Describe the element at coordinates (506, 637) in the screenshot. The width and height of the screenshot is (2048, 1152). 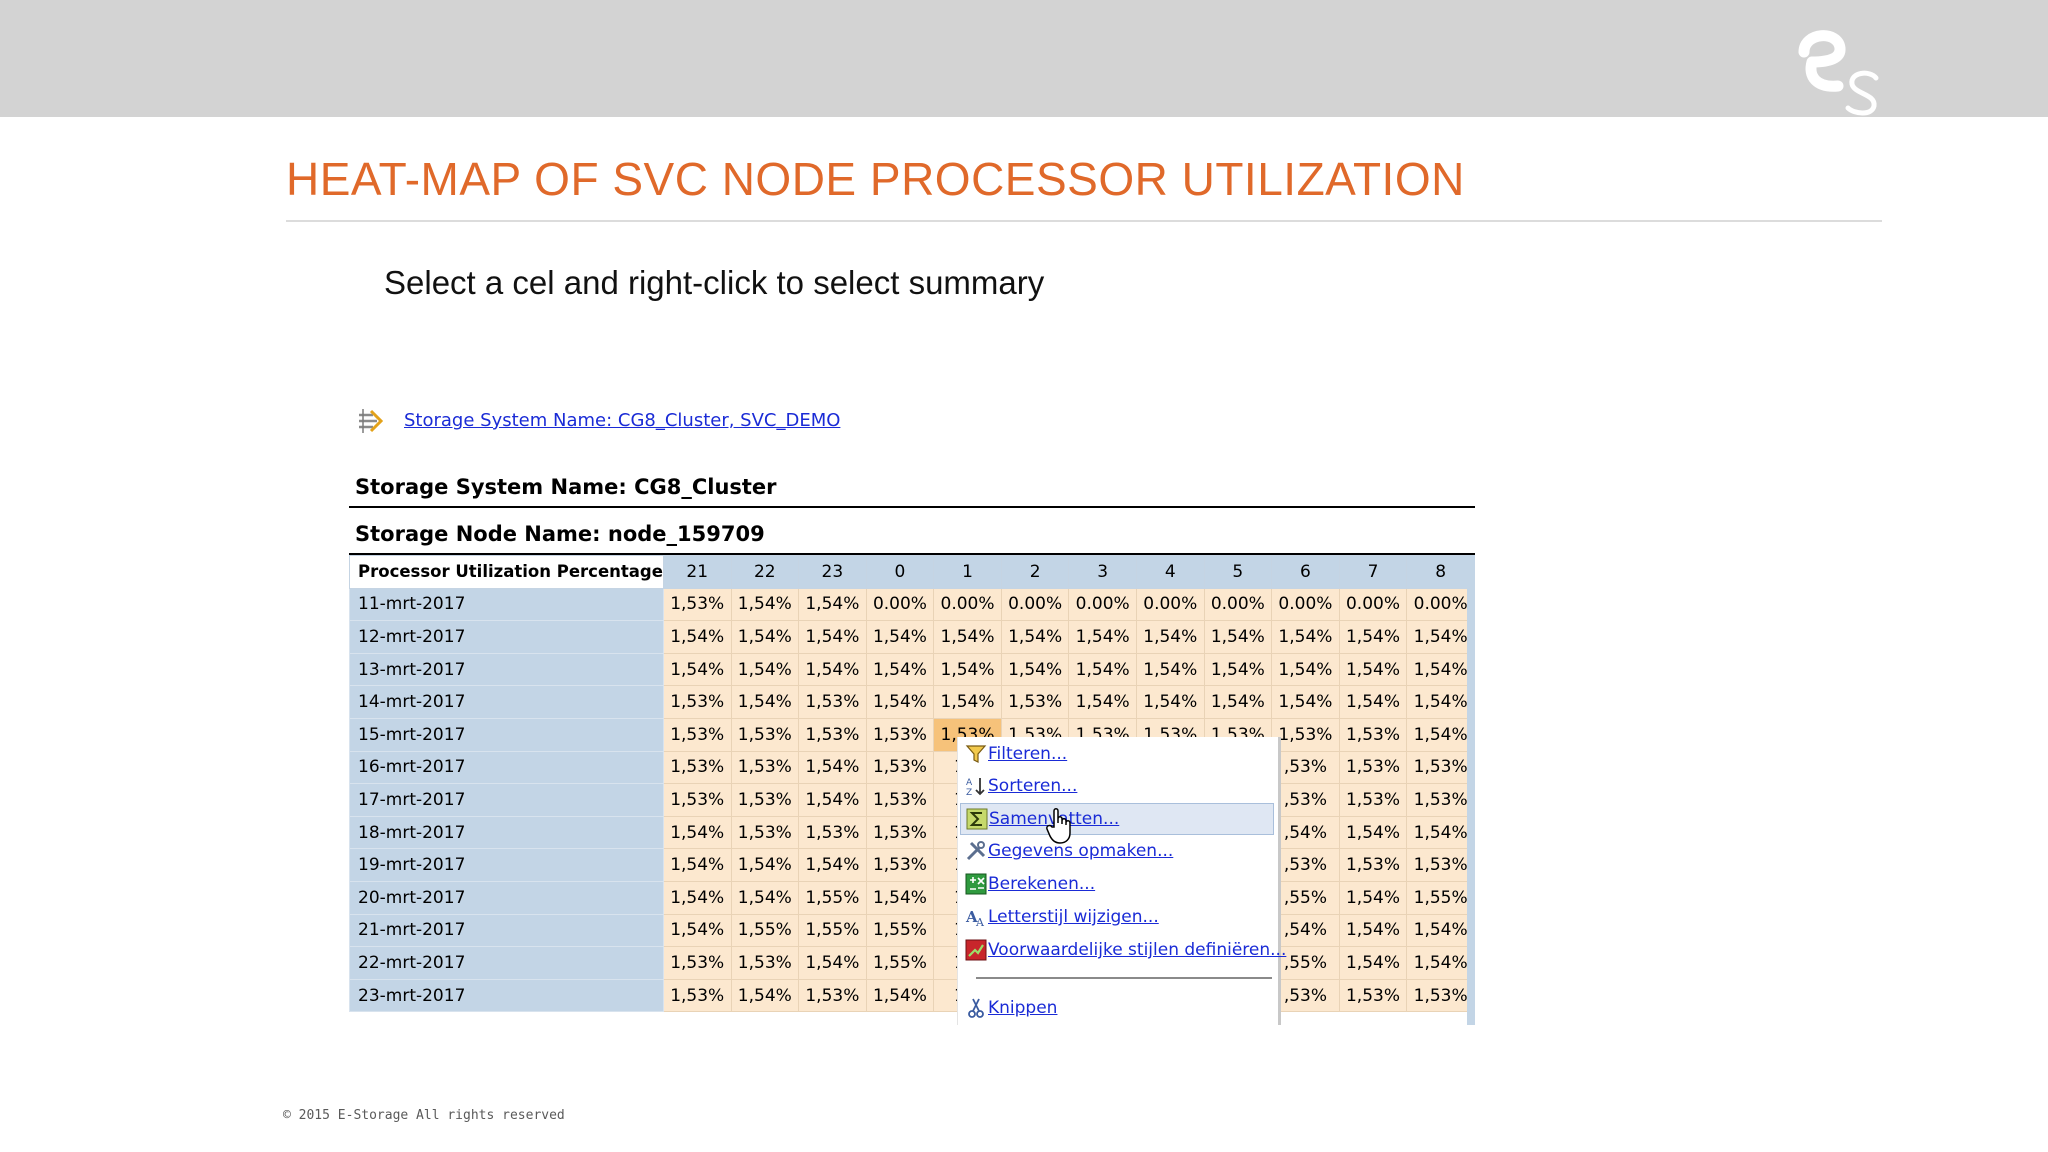
I see `row-date-header: 12-mrt-2017` at that location.